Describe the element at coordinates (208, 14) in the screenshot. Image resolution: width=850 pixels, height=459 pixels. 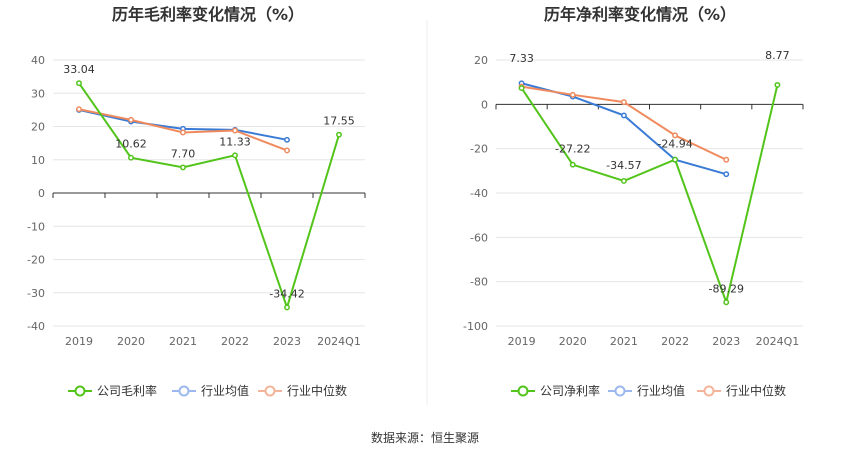
I see `chart-title: 历年毛利率变化情况（%）` at that location.